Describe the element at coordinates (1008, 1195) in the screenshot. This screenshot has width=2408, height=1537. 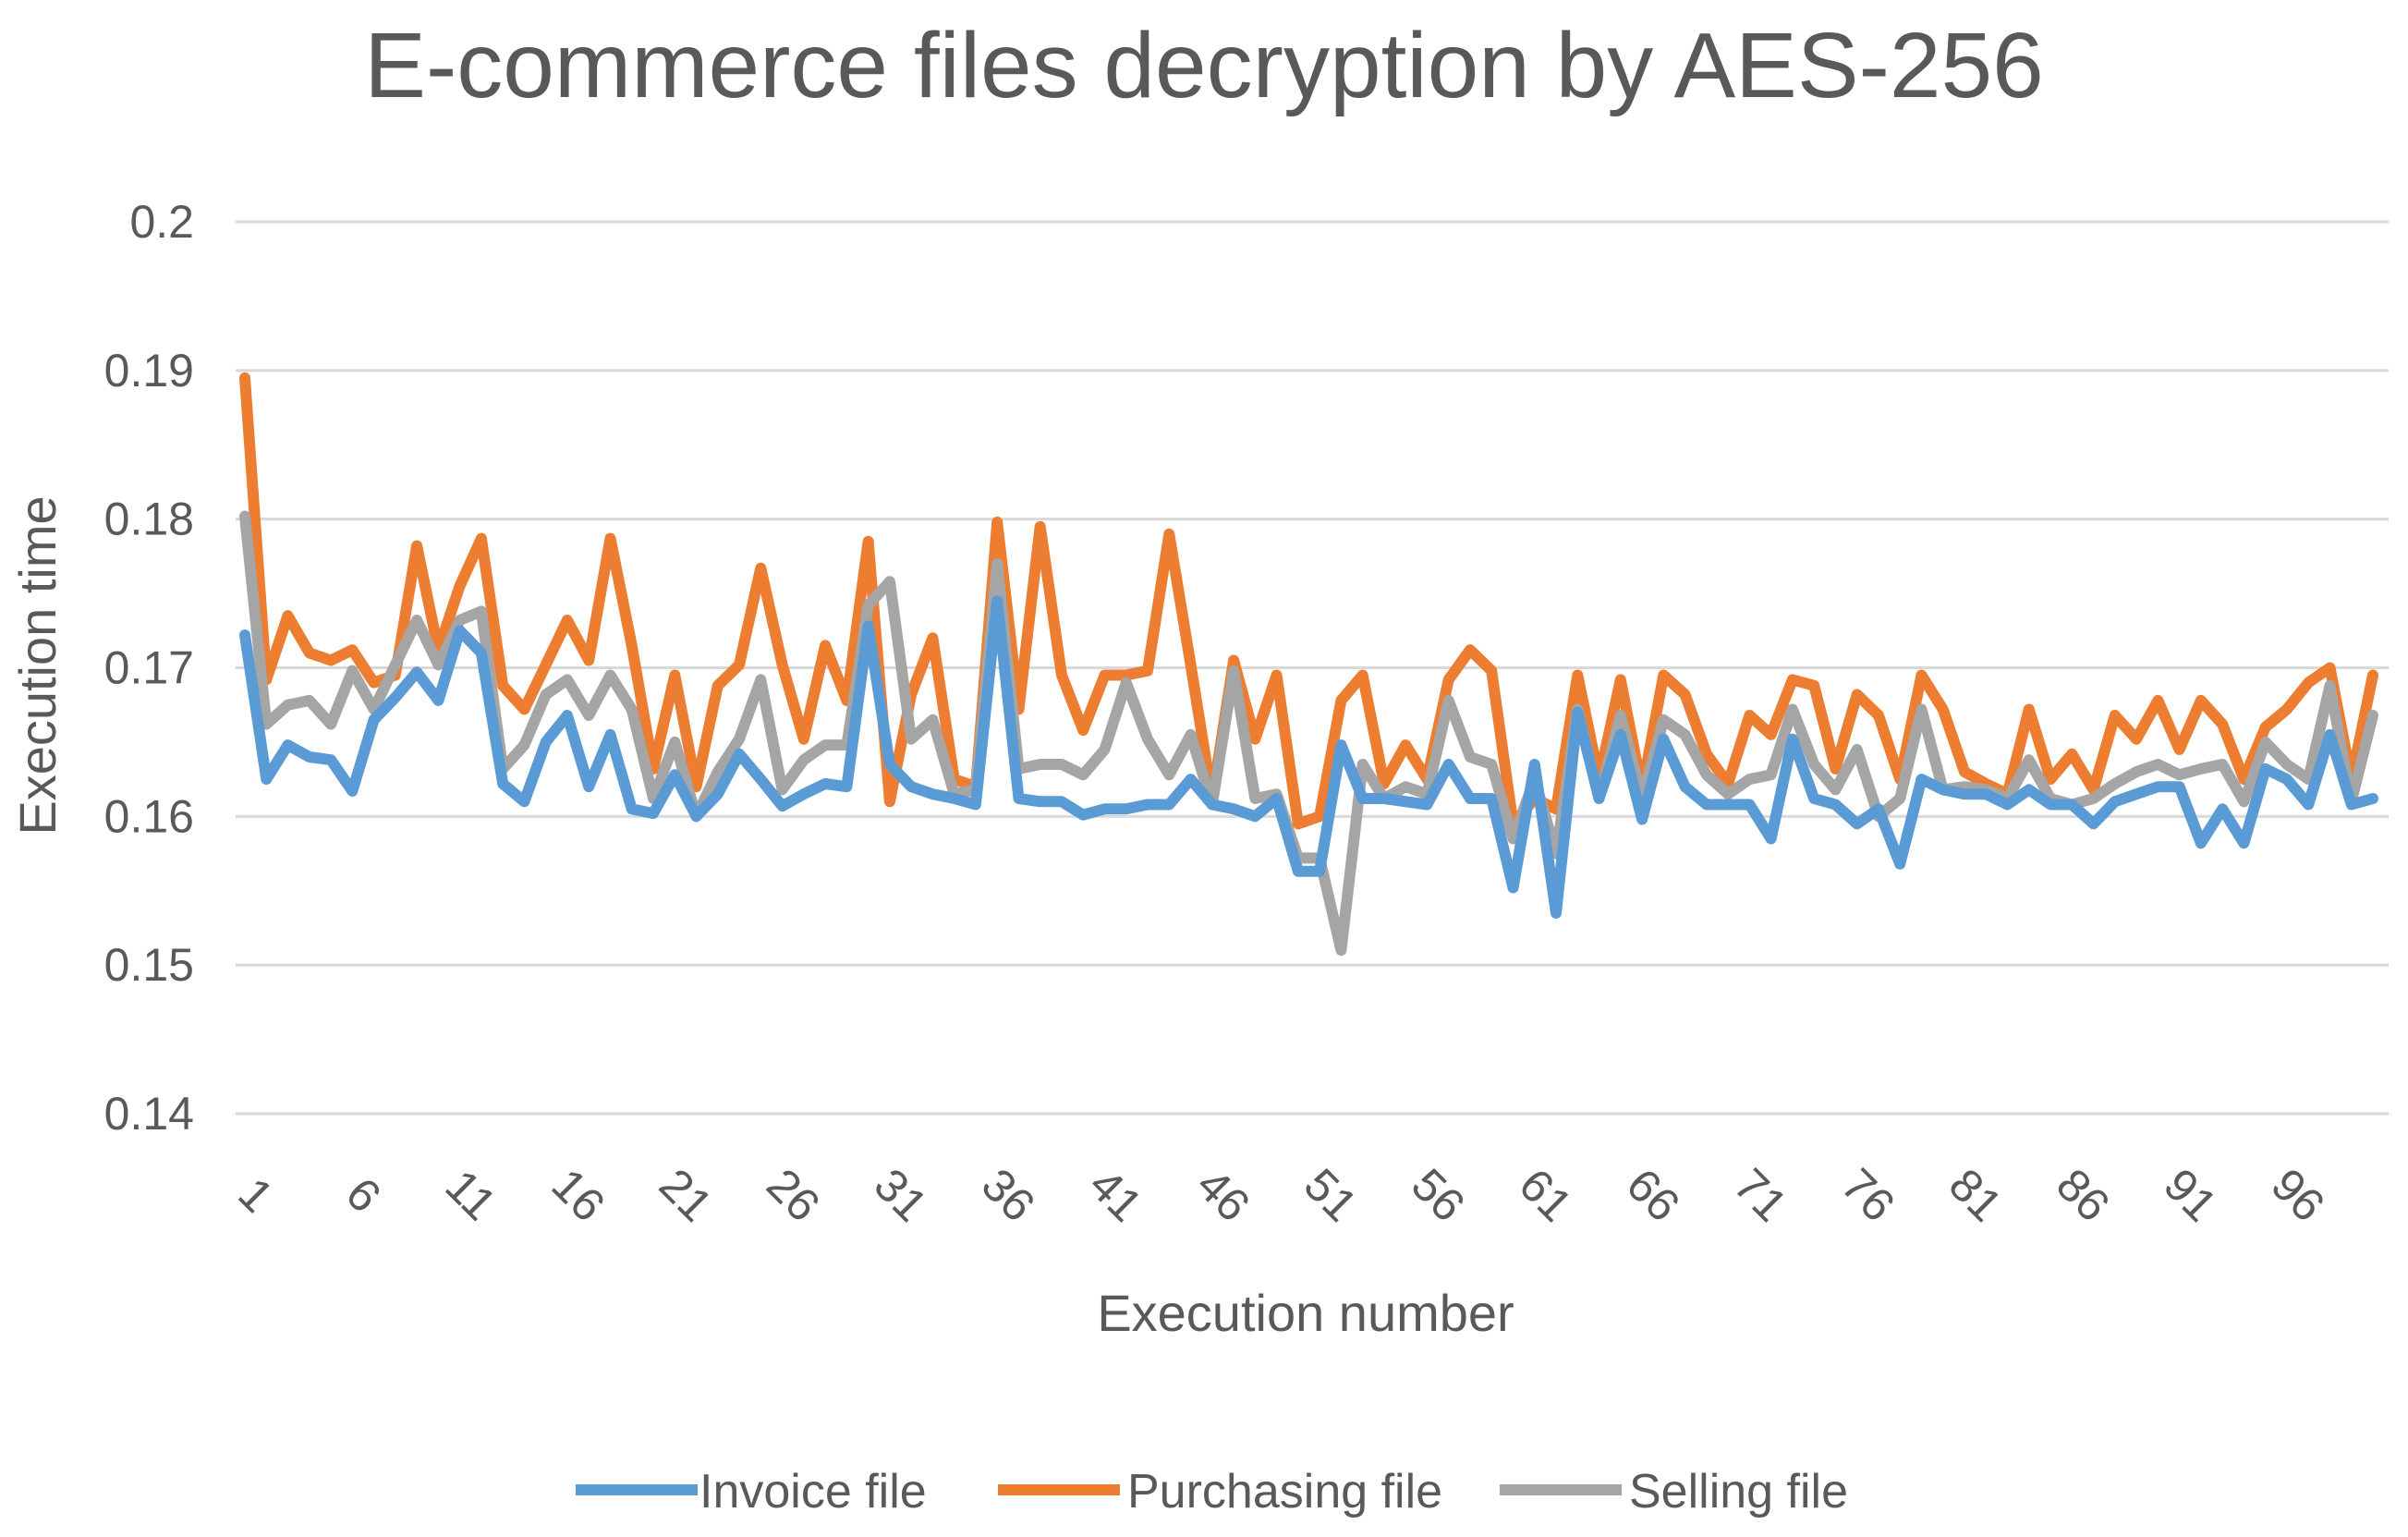
I see `x-tick-label: 36` at that location.